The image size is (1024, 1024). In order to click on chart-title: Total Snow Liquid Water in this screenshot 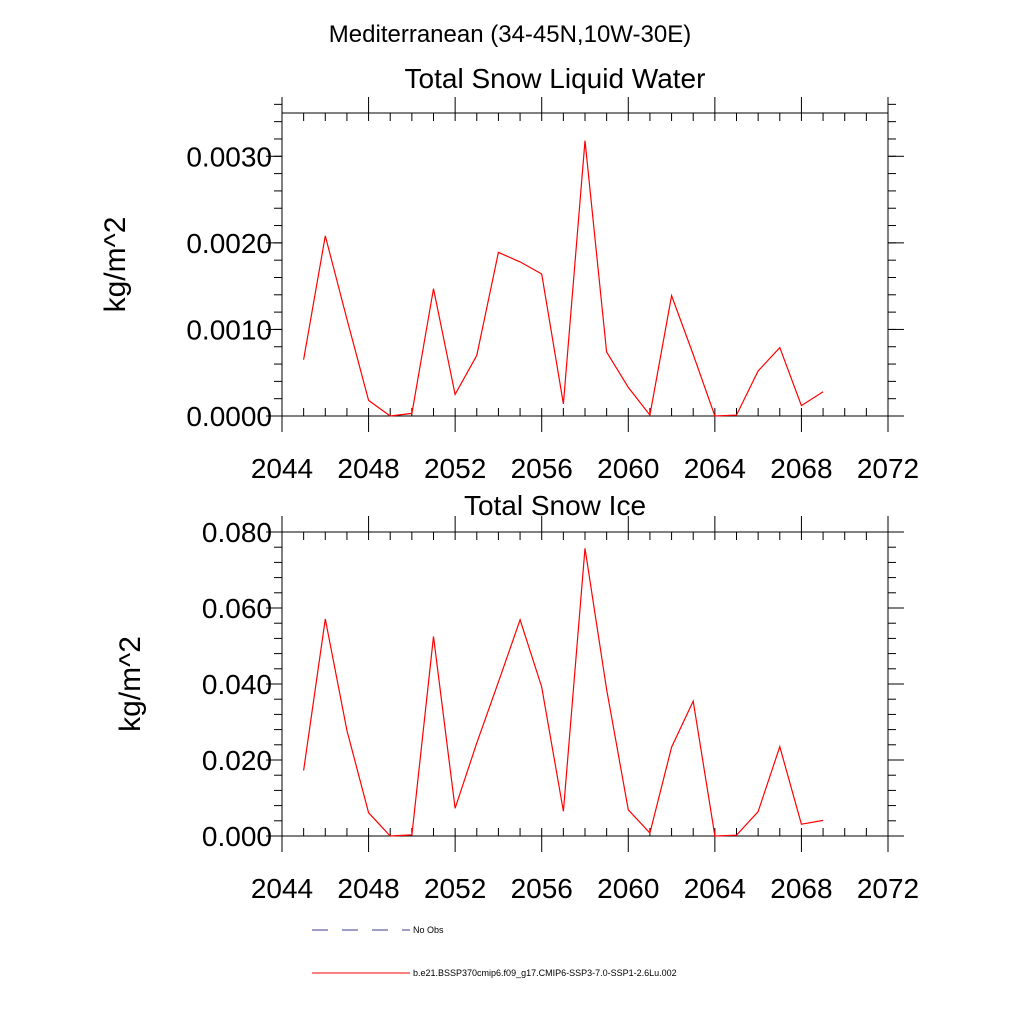, I will do `click(555, 78)`.